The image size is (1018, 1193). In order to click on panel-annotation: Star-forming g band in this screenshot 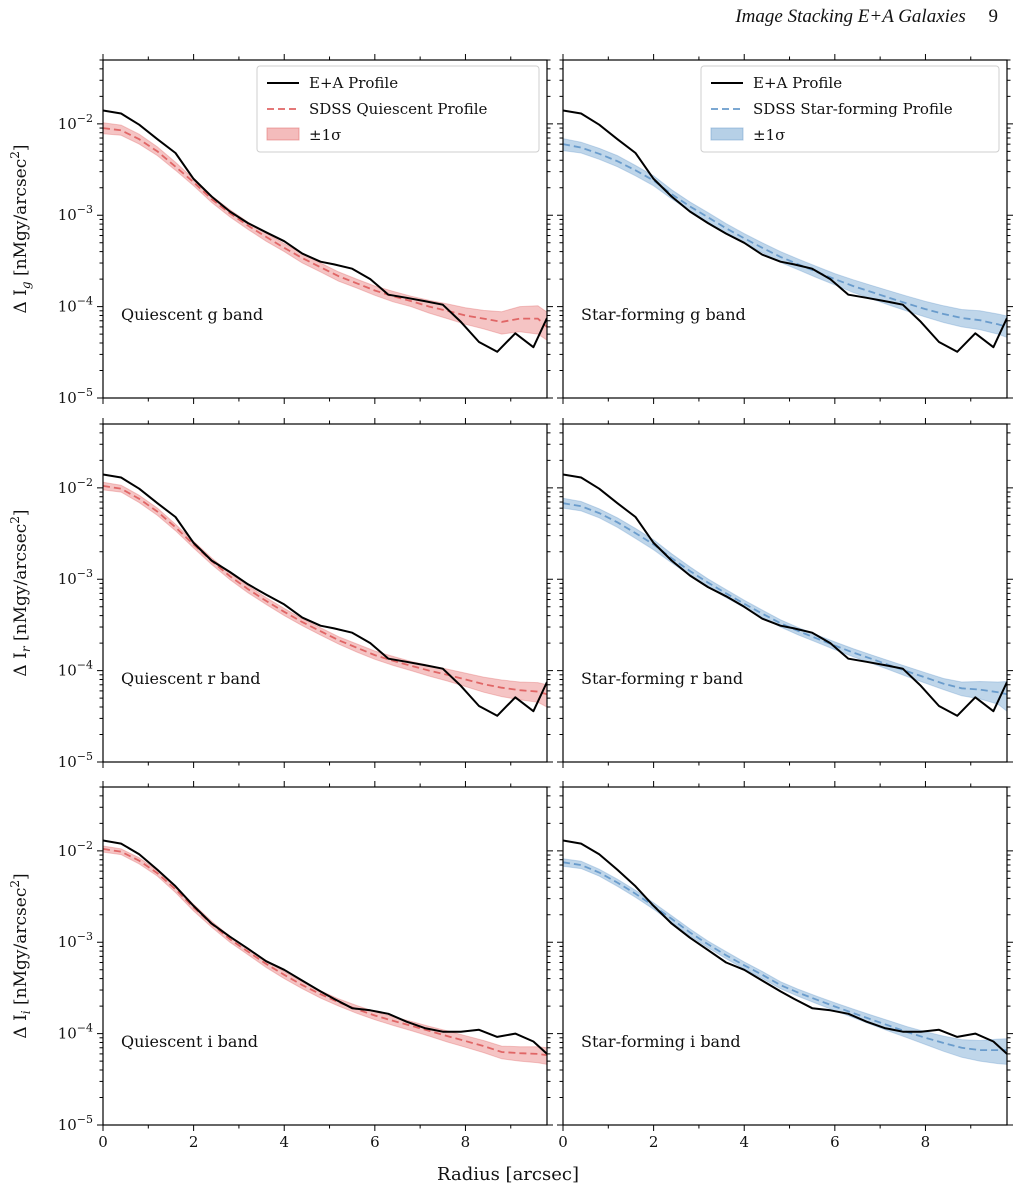, I will do `click(663, 314)`.